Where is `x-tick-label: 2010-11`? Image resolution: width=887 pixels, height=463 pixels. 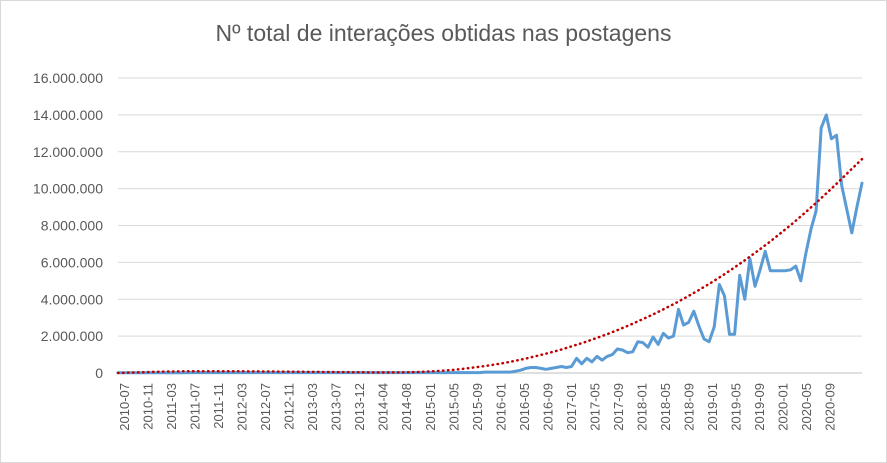 x-tick-label: 2010-11 is located at coordinates (148, 406).